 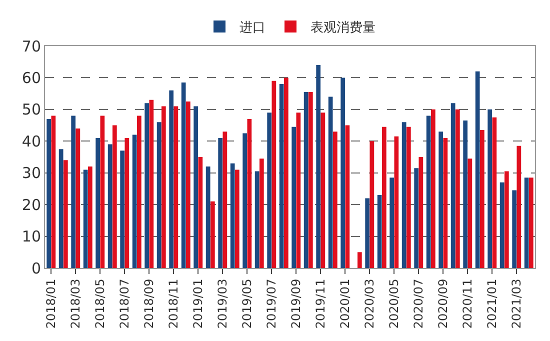 I want to click on x-tick-label: 2021/01, so click(x=492, y=303).